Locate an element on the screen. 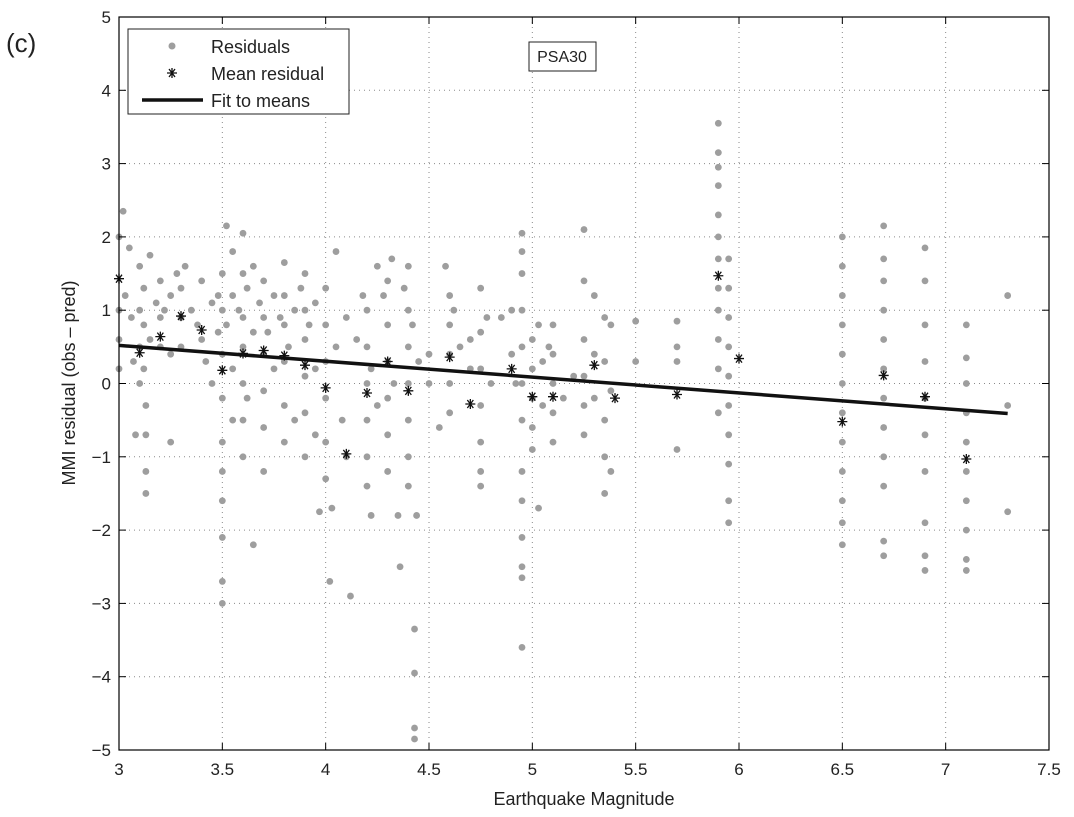 The width and height of the screenshot is (1074, 817). annotation-label: PSA30 is located at coordinates (562, 57).